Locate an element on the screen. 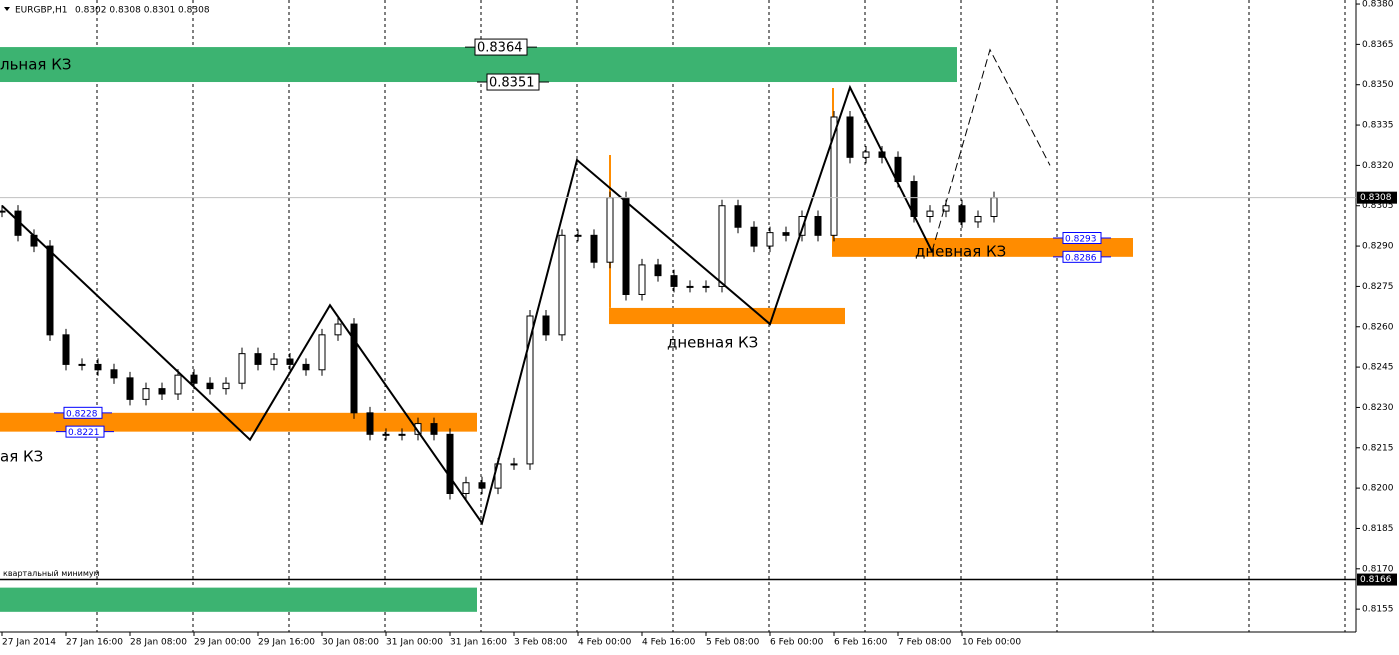 The height and width of the screenshot is (655, 1399). price-tick-label: 0.8350 is located at coordinates (1378, 85).